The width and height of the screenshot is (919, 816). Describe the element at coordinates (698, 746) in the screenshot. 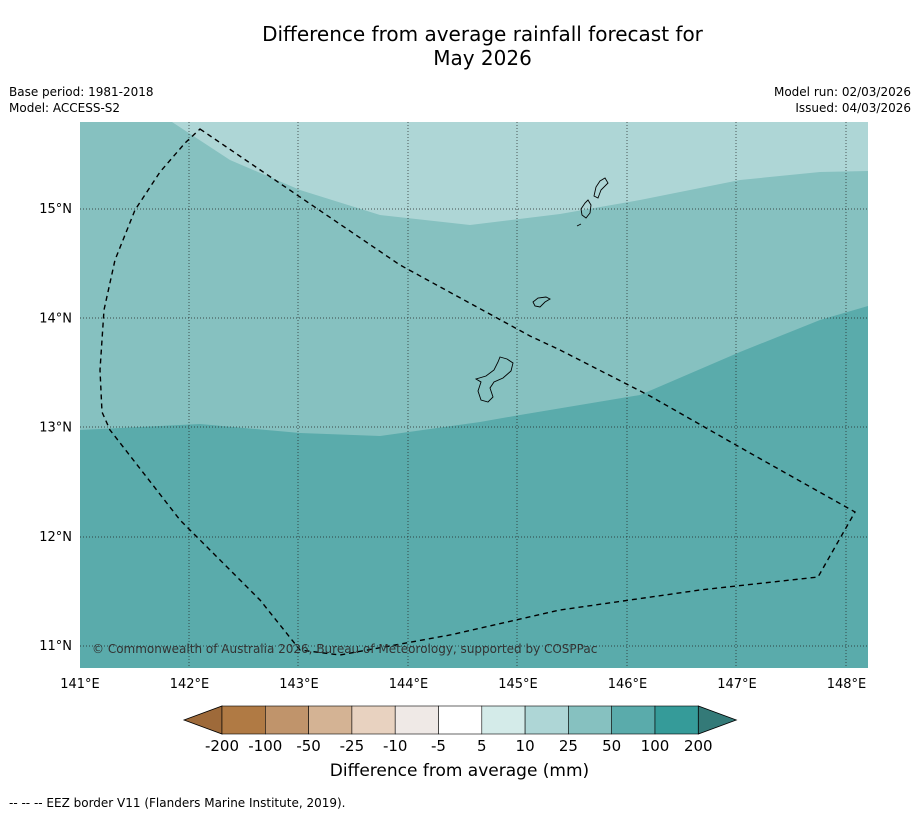

I see `colorbar-tick-label: 200` at that location.